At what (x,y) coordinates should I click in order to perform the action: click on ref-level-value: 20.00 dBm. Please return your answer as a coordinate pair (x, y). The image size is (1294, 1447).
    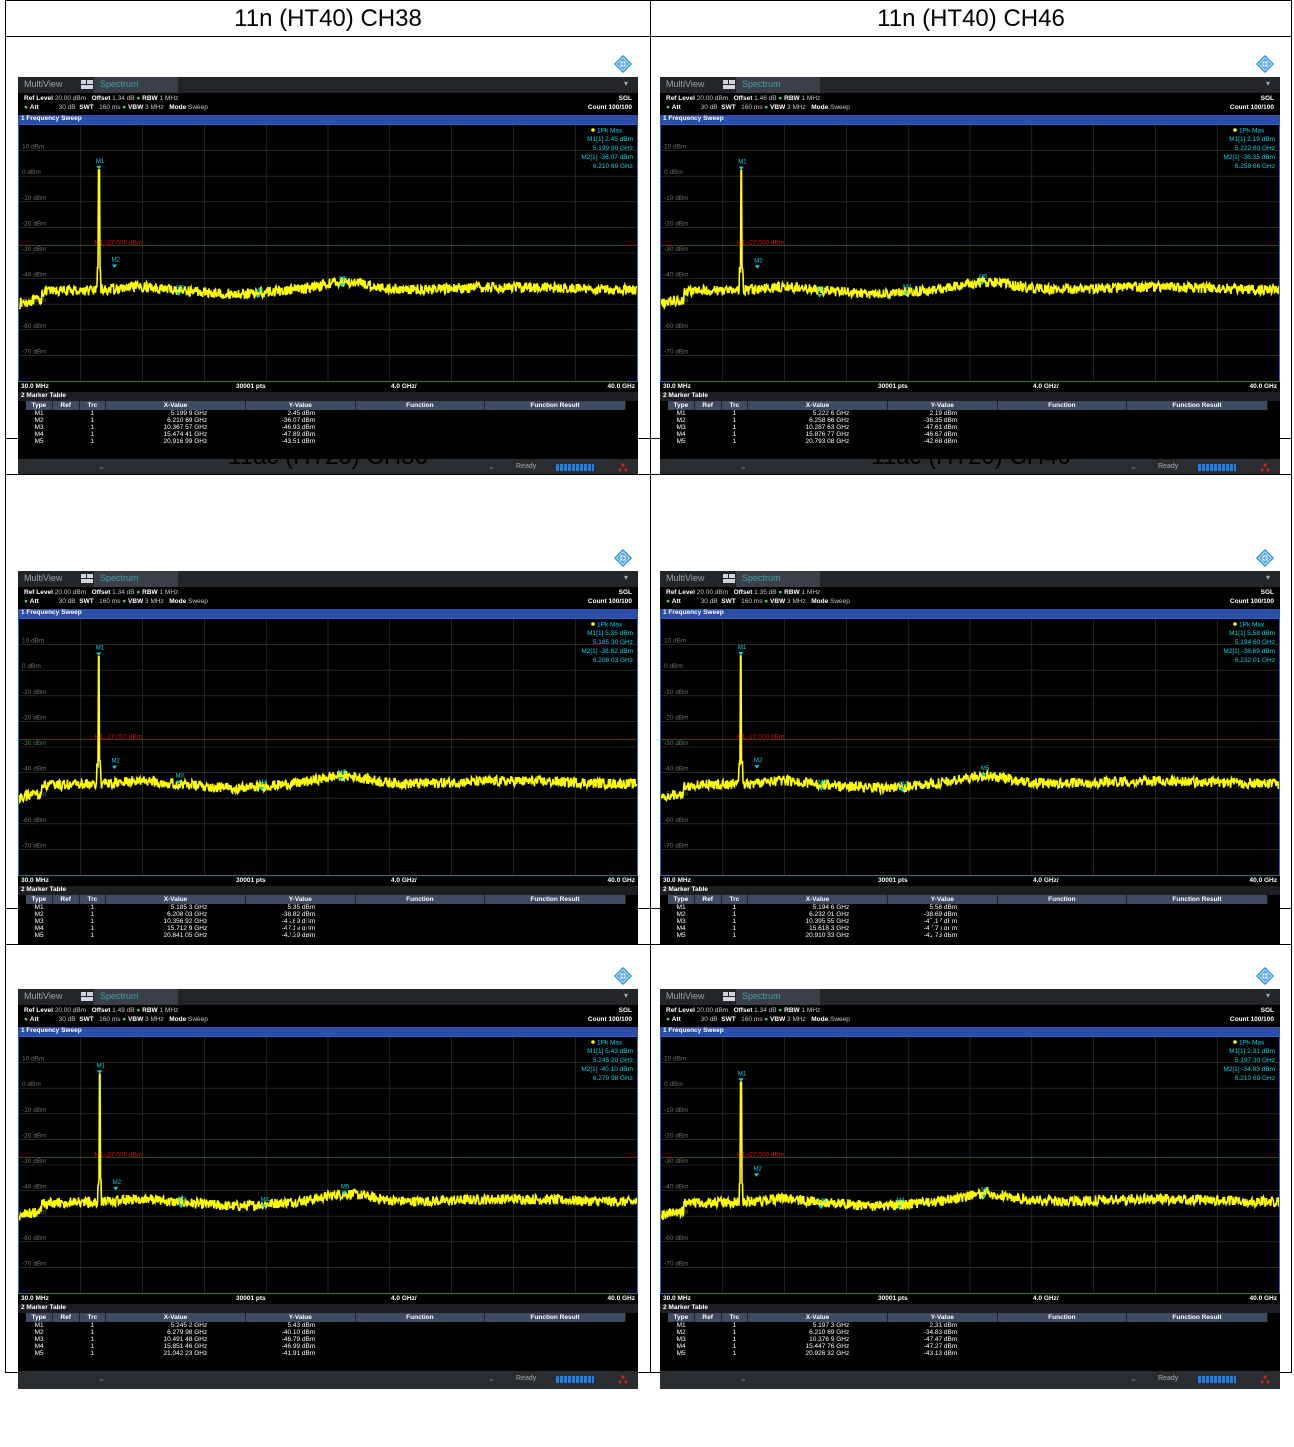
    Looking at the image, I should click on (70, 98).